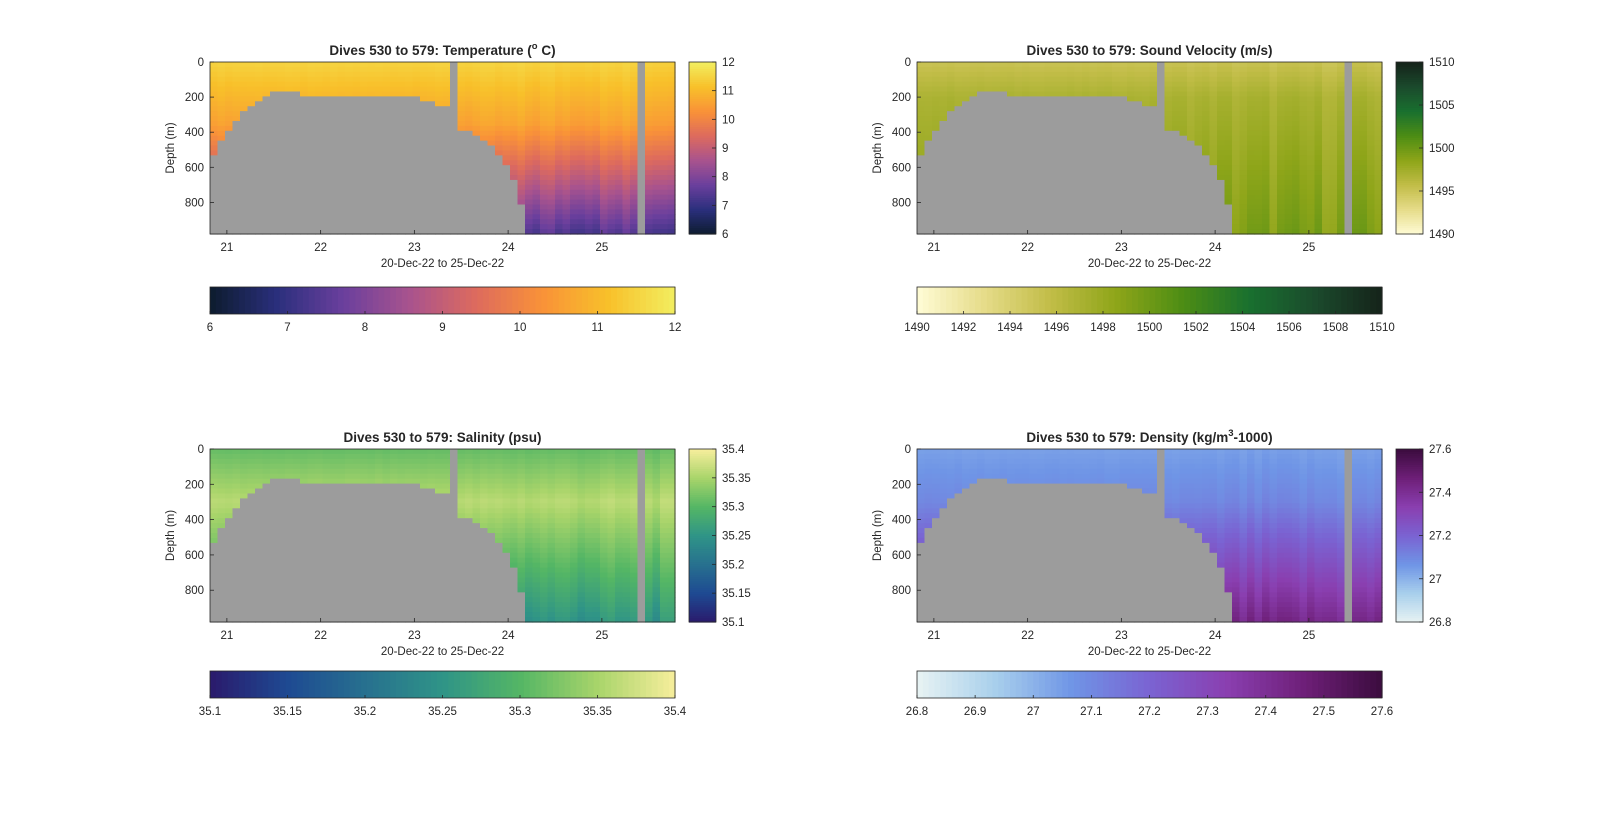 The width and height of the screenshot is (1600, 815). What do you see at coordinates (1027, 248) in the screenshot?
I see `x-tick-label: 22` at bounding box center [1027, 248].